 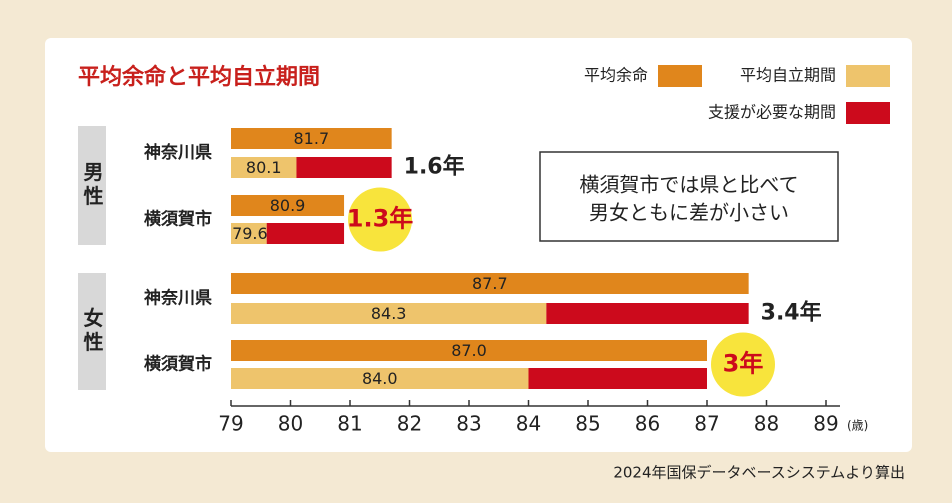 I want to click on x-tick-label: 85, so click(x=587, y=424).